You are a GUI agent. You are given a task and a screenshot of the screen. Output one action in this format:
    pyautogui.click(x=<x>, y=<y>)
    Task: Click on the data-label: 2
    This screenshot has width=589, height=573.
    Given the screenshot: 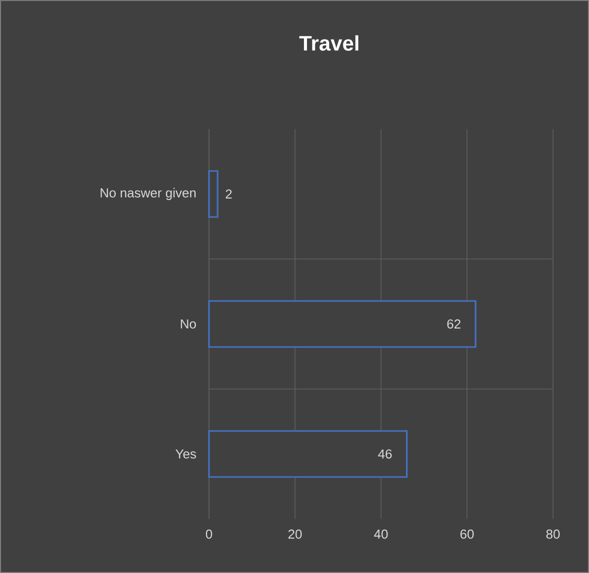 What is the action you would take?
    pyautogui.click(x=229, y=194)
    